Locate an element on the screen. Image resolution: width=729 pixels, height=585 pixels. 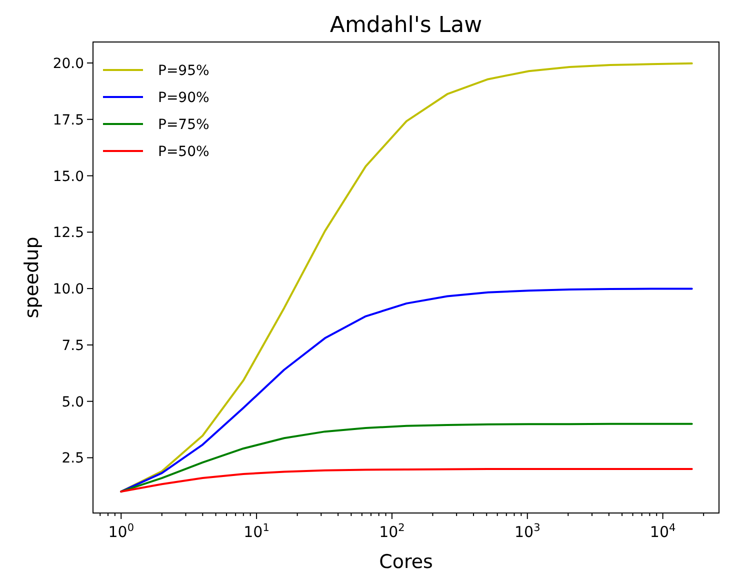
y-tick-label: 2.5 is located at coordinates (73, 458).